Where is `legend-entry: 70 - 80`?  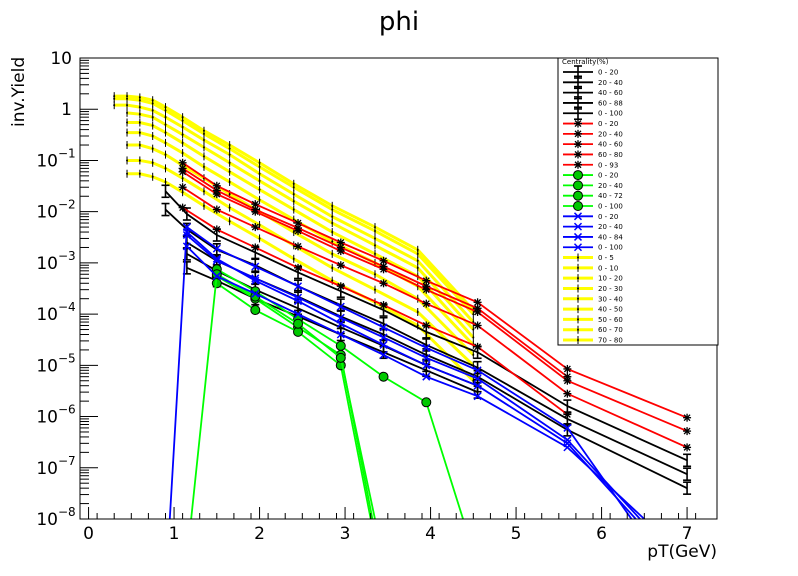 legend-entry: 70 - 80 is located at coordinates (593, 340).